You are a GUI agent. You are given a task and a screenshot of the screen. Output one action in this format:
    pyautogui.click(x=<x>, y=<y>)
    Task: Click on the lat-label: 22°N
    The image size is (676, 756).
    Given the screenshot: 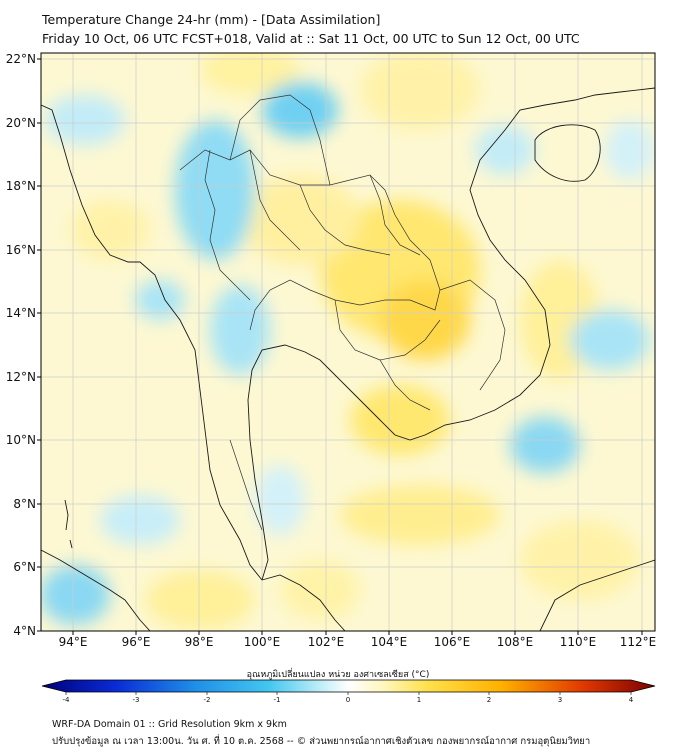 What is the action you would take?
    pyautogui.click(x=21, y=59)
    